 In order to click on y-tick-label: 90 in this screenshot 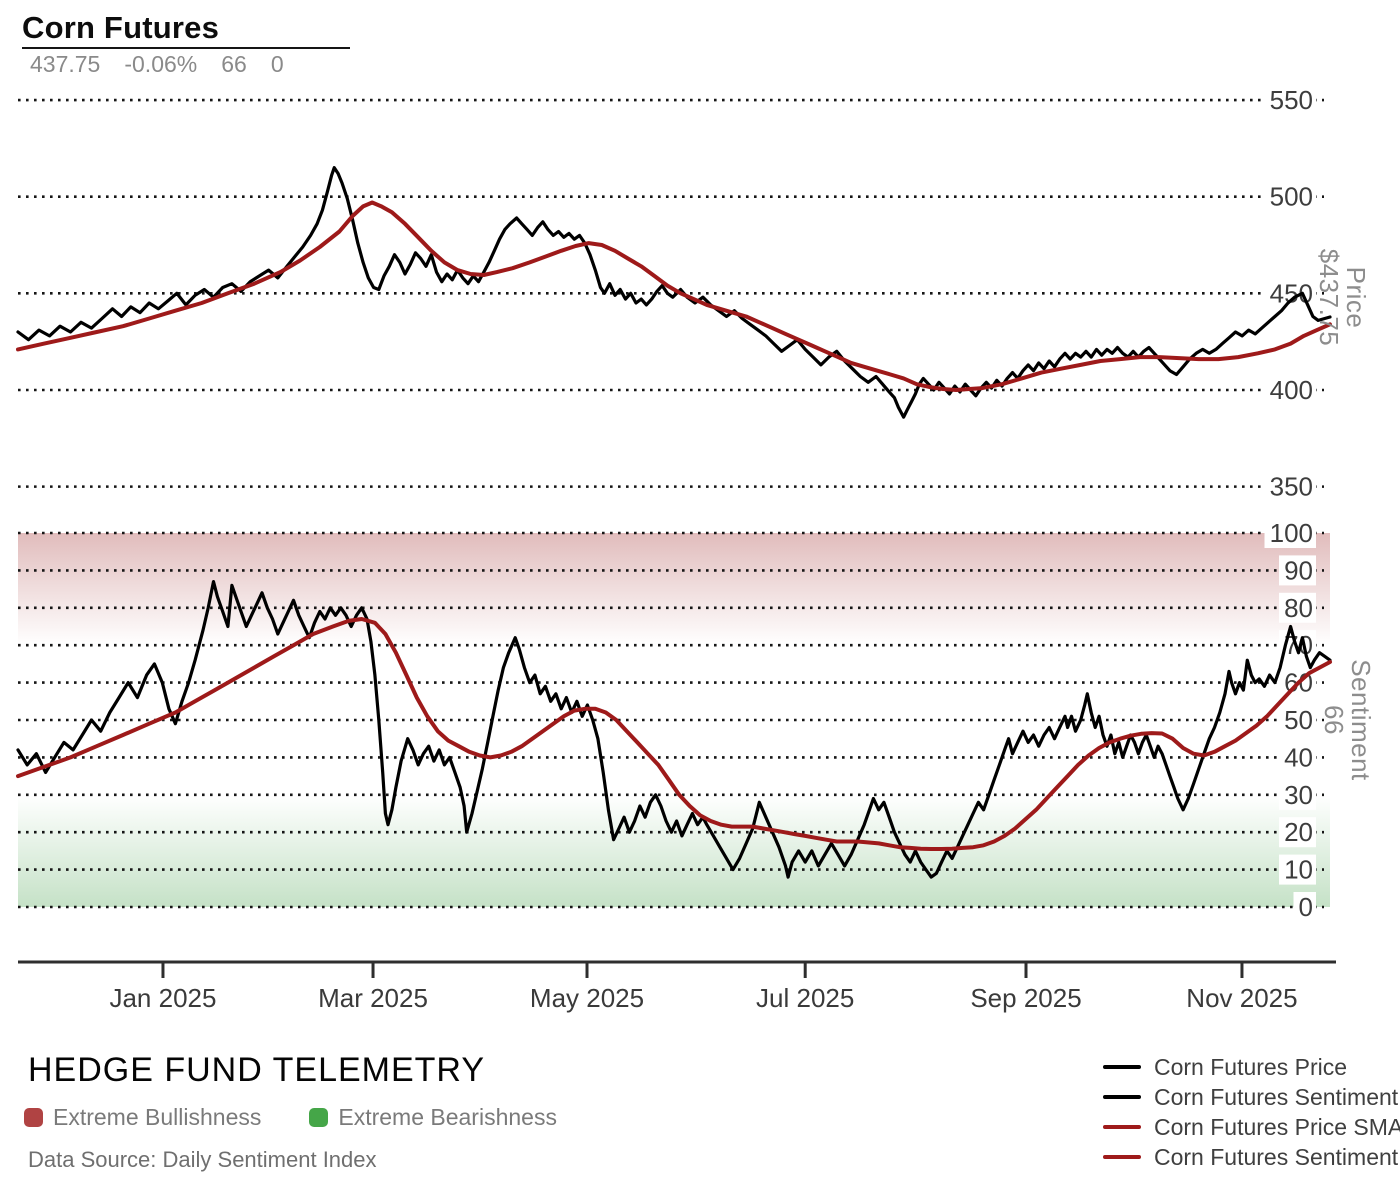, I will do `click(1298, 570)`.